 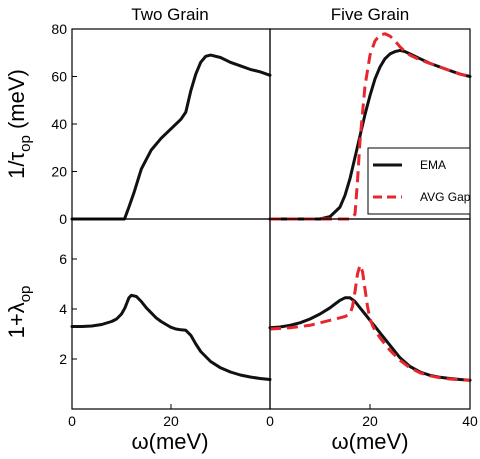 I want to click on y-tick-label: 0, so click(x=63, y=219).